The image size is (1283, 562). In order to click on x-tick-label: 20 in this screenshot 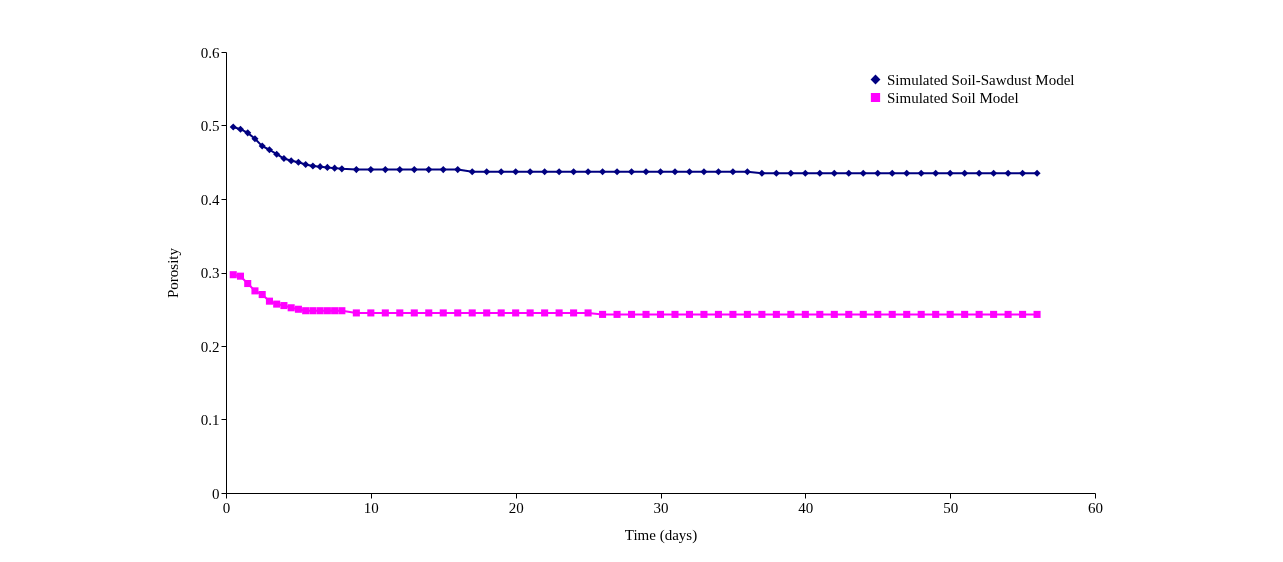, I will do `click(516, 507)`.